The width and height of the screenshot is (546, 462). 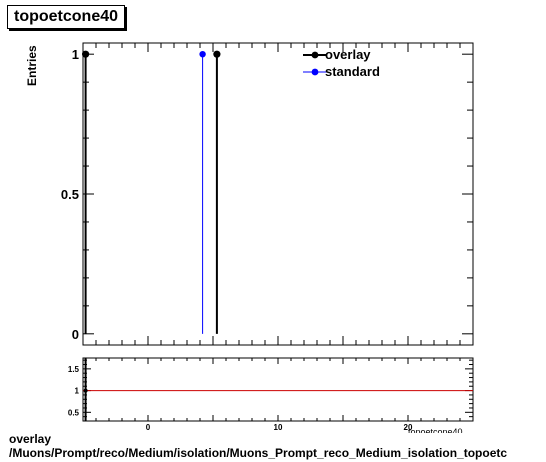 What do you see at coordinates (30, 439) in the screenshot?
I see `caption-line-1: overlay` at bounding box center [30, 439].